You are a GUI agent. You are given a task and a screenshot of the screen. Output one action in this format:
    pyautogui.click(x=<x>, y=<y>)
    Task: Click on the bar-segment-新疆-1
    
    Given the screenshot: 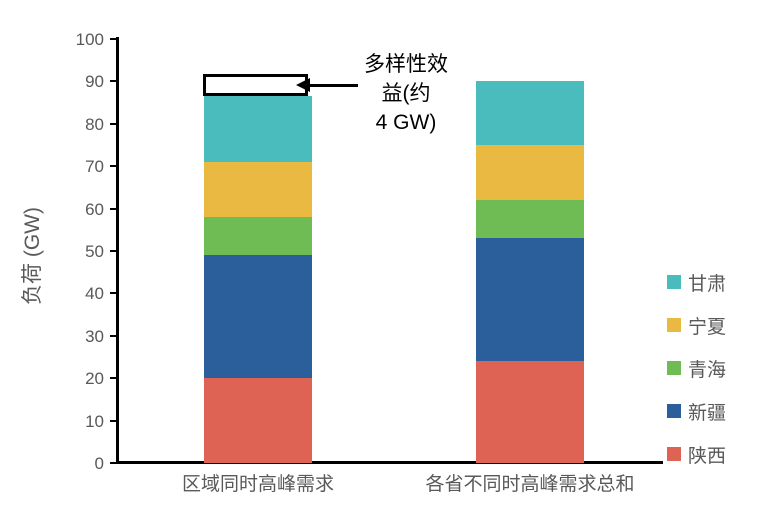 What is the action you would take?
    pyautogui.click(x=530, y=300)
    